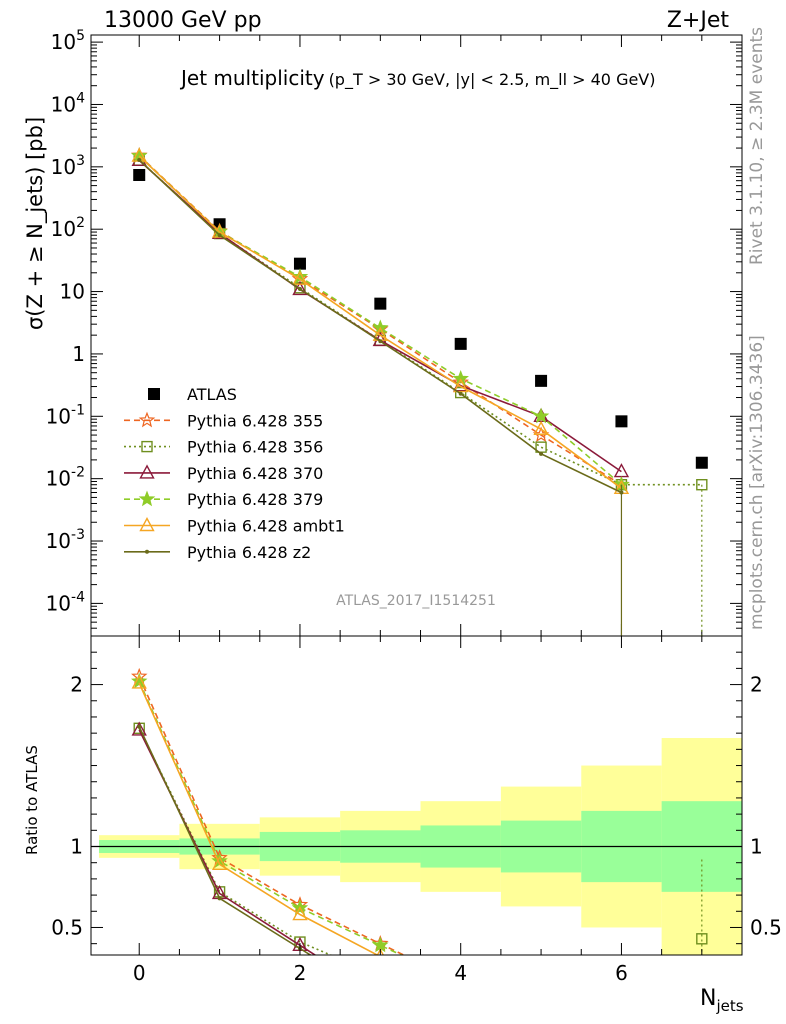  I want to click on x-tick-label: 0, so click(139, 973).